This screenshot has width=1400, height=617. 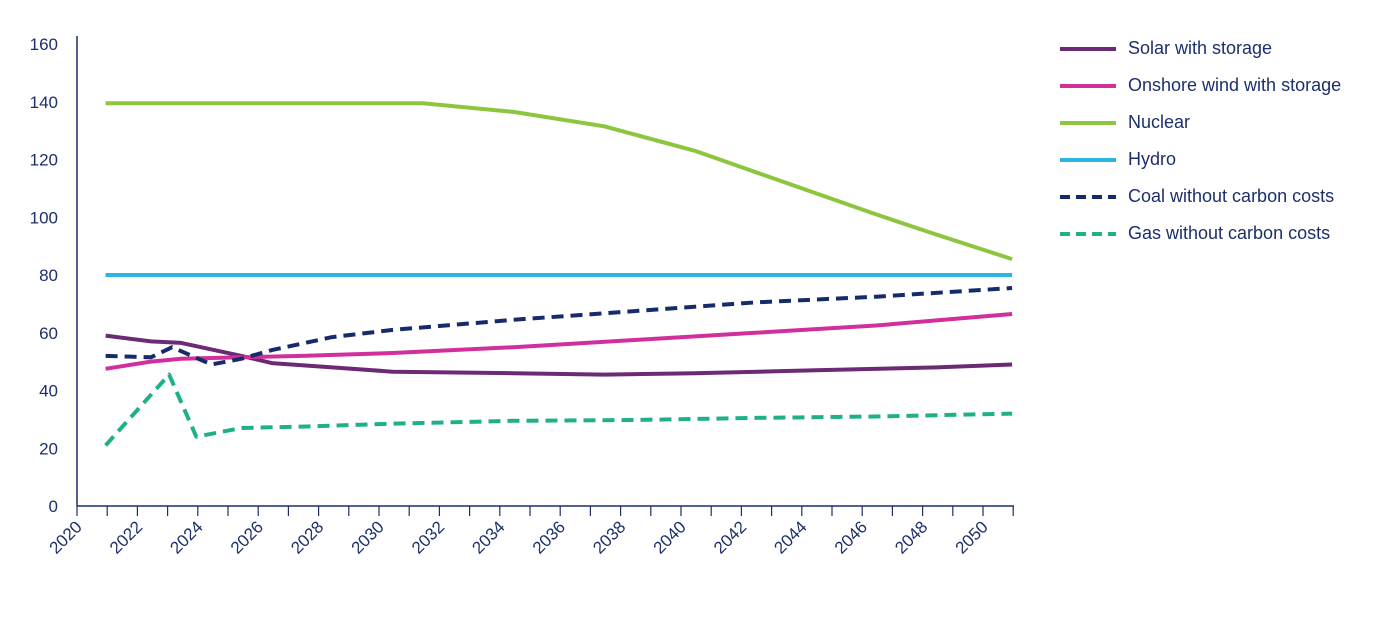 What do you see at coordinates (790, 537) in the screenshot?
I see `x-tick-label: 2044` at bounding box center [790, 537].